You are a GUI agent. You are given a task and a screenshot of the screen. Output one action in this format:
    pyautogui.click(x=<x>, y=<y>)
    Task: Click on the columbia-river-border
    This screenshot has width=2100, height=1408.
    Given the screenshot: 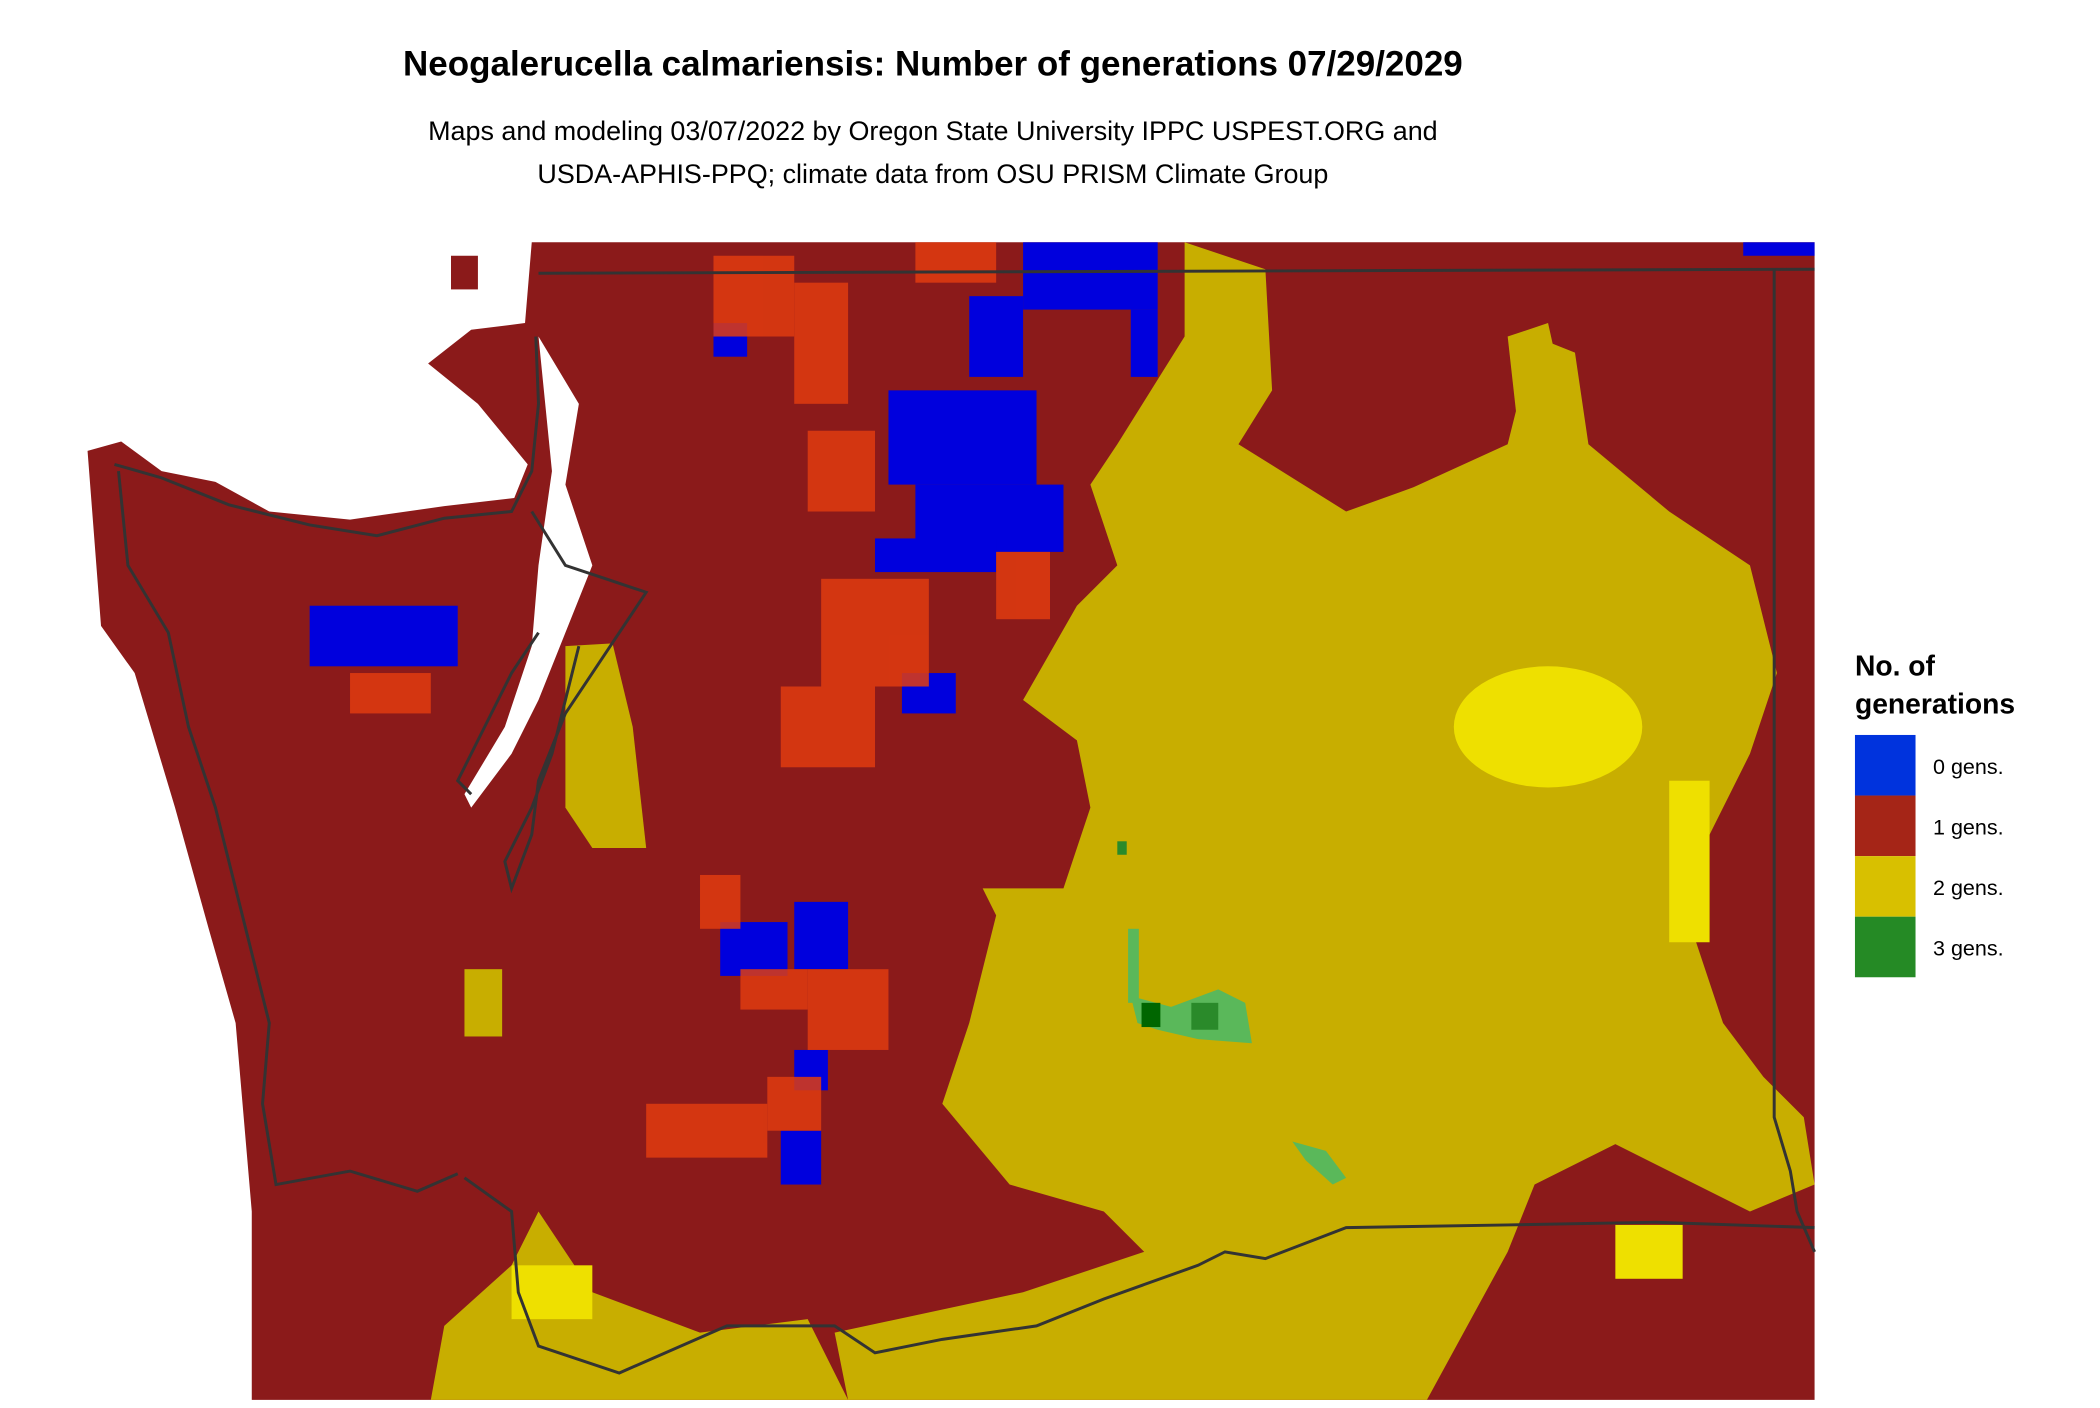 What is the action you would take?
    pyautogui.click(x=1139, y=1275)
    